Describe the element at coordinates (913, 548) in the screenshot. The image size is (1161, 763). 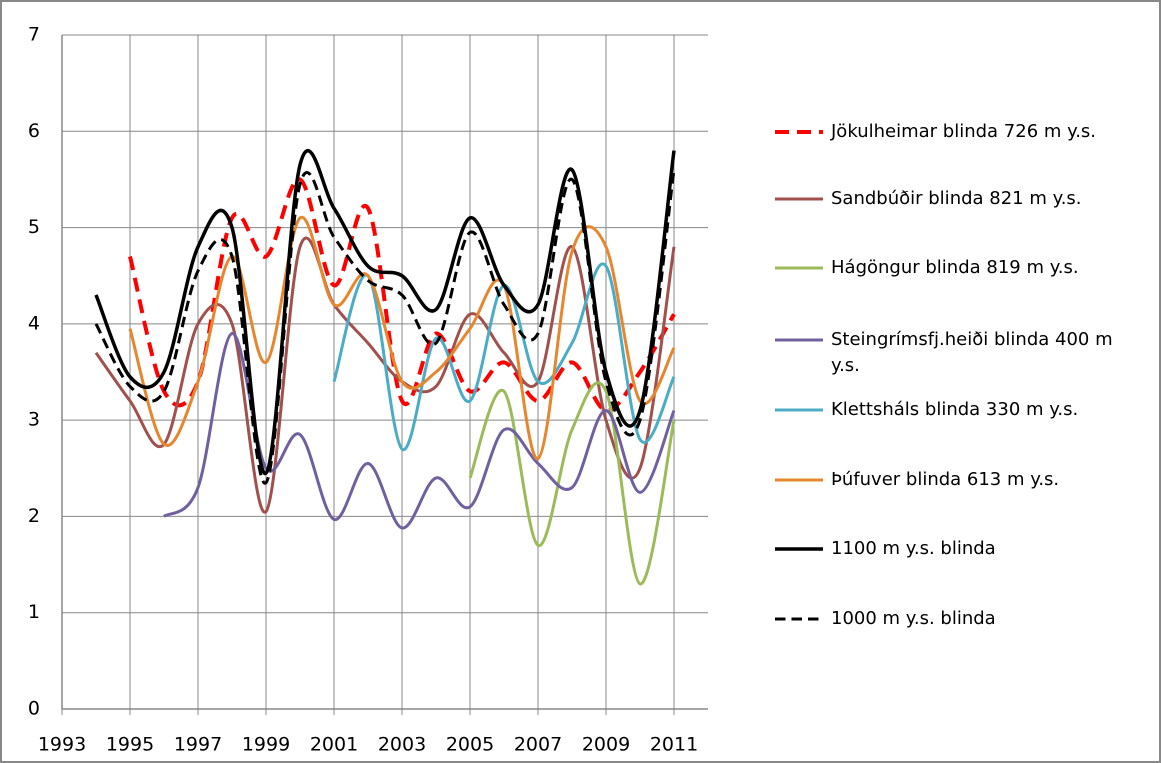
I see `legend-label: 1100 m y.s. blinda` at that location.